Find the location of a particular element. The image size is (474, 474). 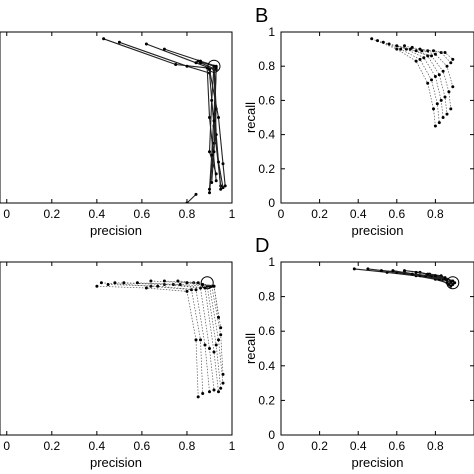

y-tick-label: 0 is located at coordinates (271, 203).